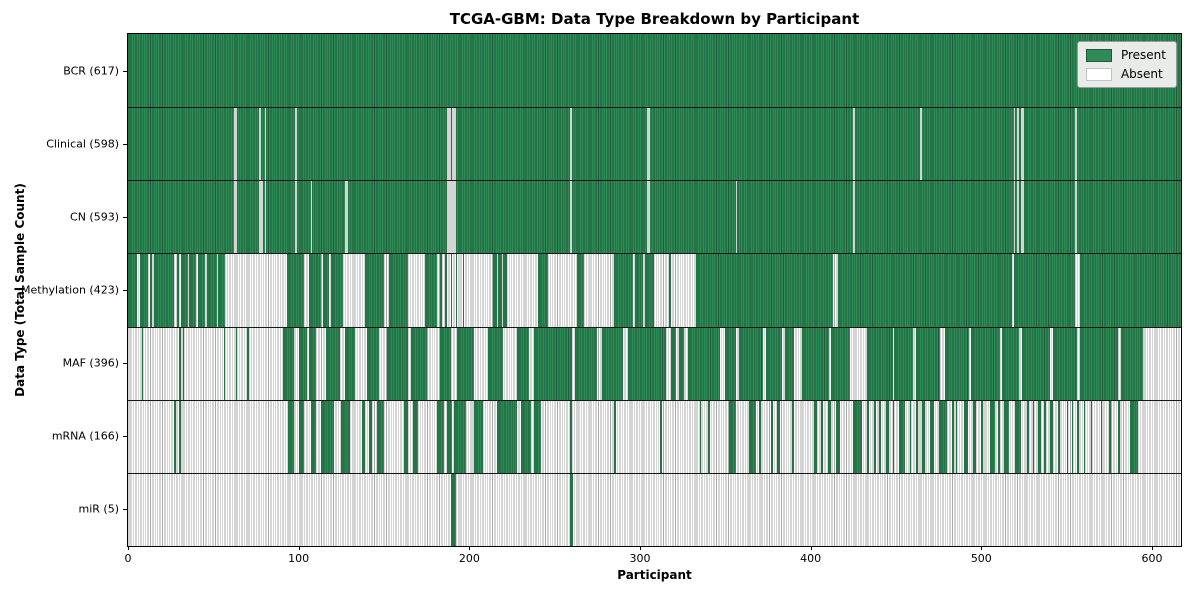 This screenshot has height=600, width=1200. What do you see at coordinates (125, 71) in the screenshot?
I see `y-tick-mark` at bounding box center [125, 71].